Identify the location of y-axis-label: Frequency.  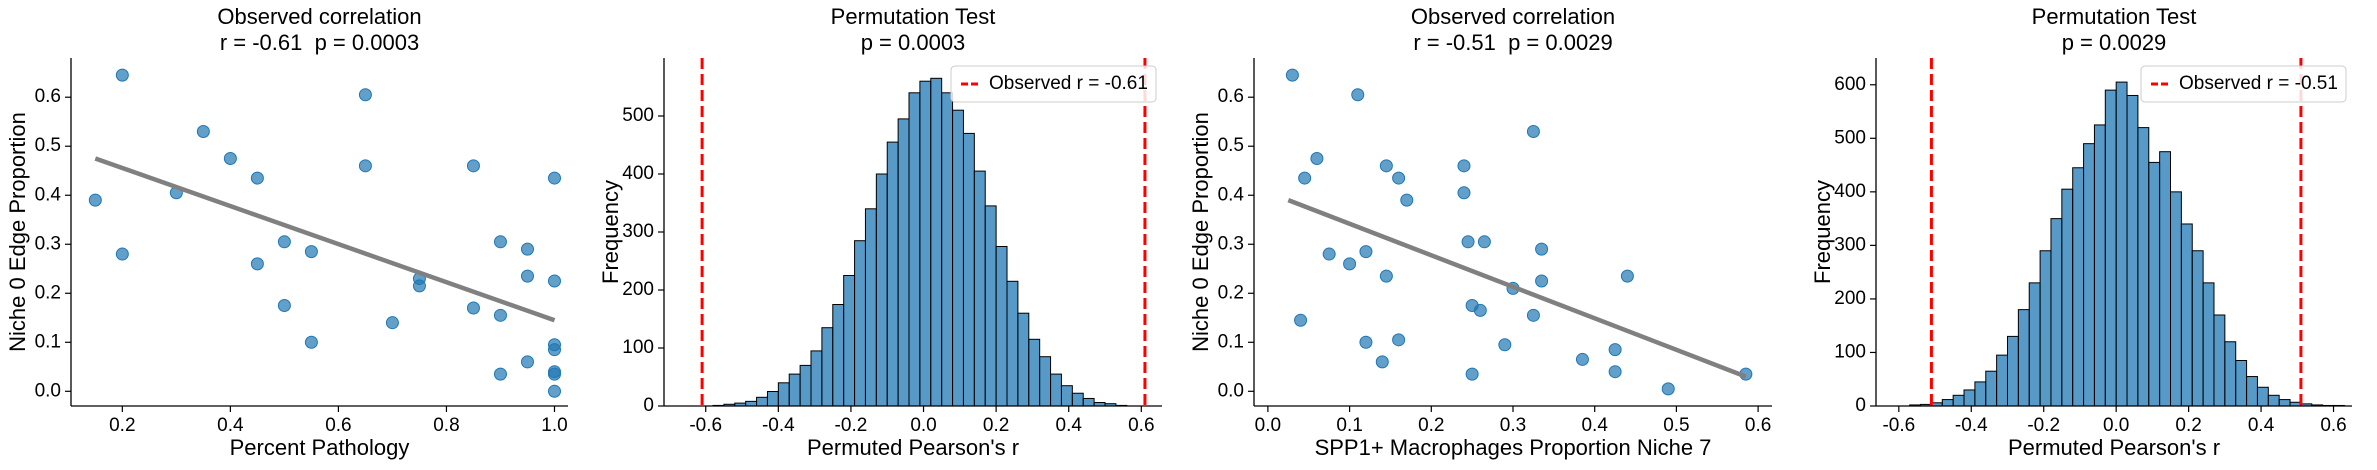
(610, 232).